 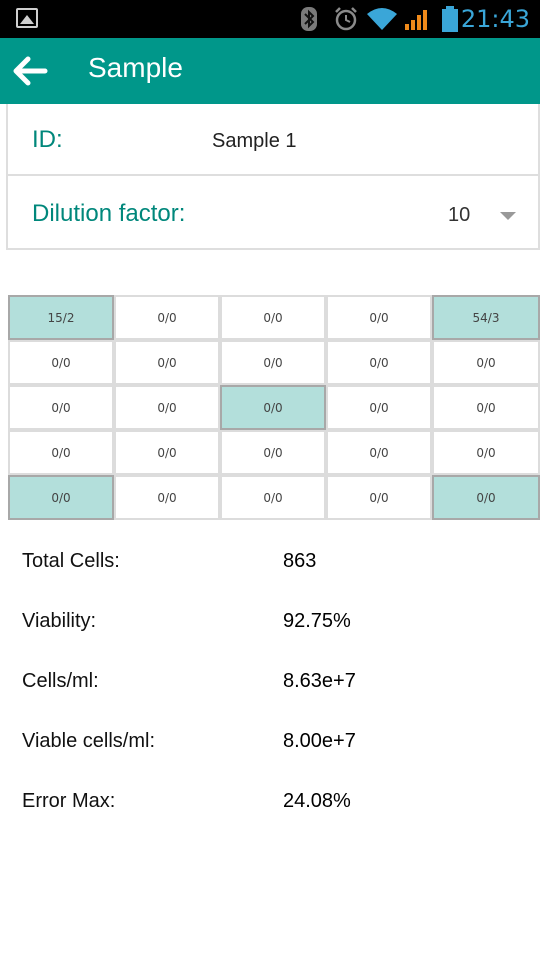 What do you see at coordinates (319, 681) in the screenshot?
I see `stat-value: 8.63e+7` at bounding box center [319, 681].